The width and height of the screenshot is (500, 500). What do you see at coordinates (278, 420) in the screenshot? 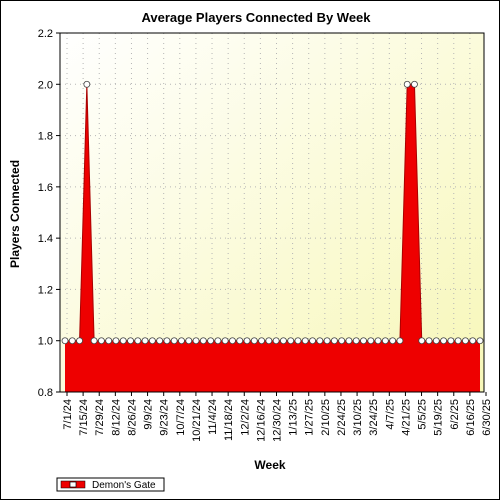
I see `x-tick-label: 12/30/24` at bounding box center [278, 420].